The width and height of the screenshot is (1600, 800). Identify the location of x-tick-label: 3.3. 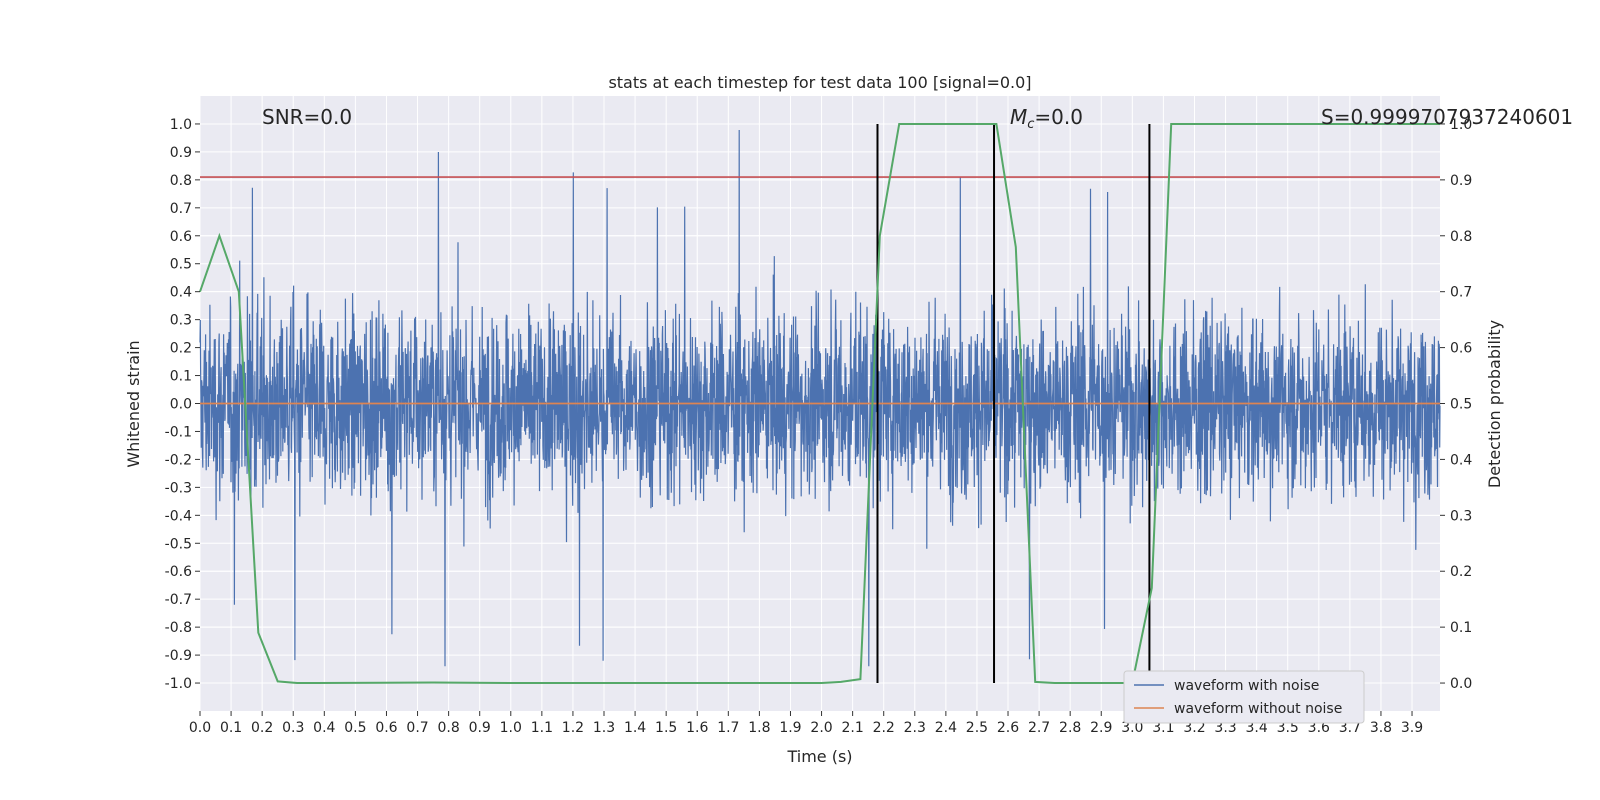
(1225, 728).